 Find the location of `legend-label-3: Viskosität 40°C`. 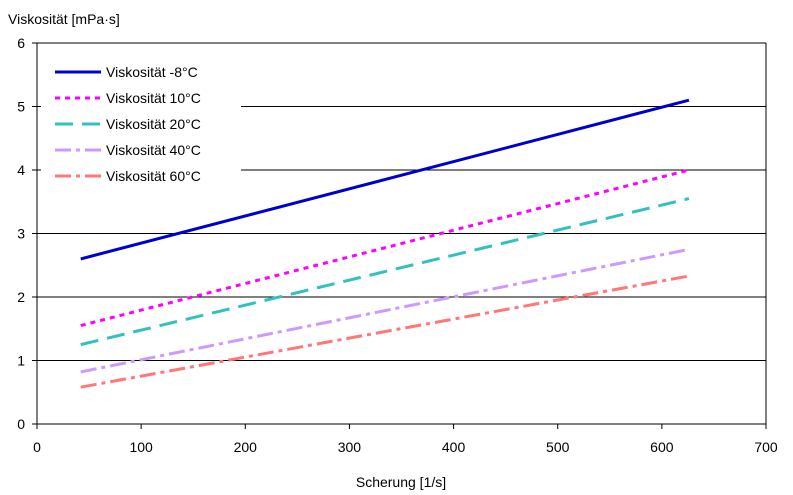

legend-label-3: Viskosität 40°C is located at coordinates (153, 150).